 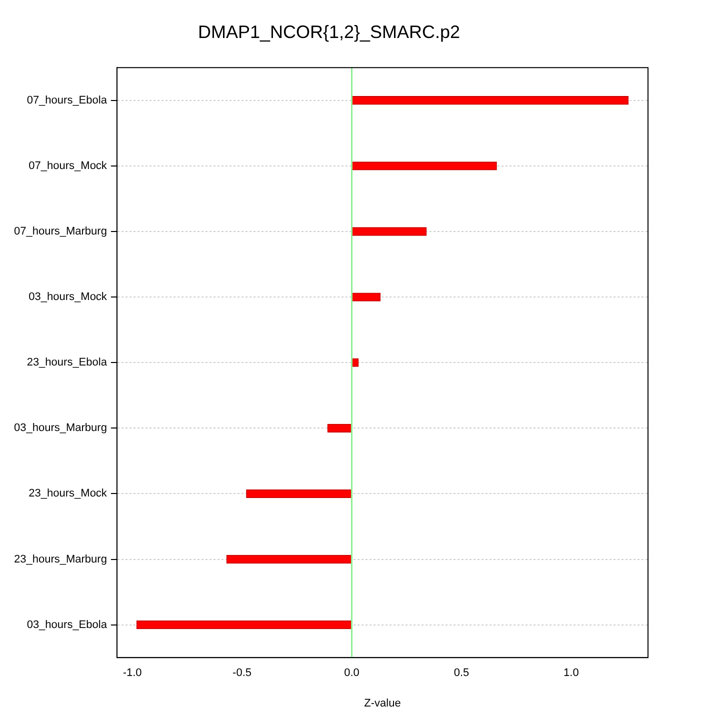 I want to click on x-tick-label: 0.5, so click(x=462, y=673).